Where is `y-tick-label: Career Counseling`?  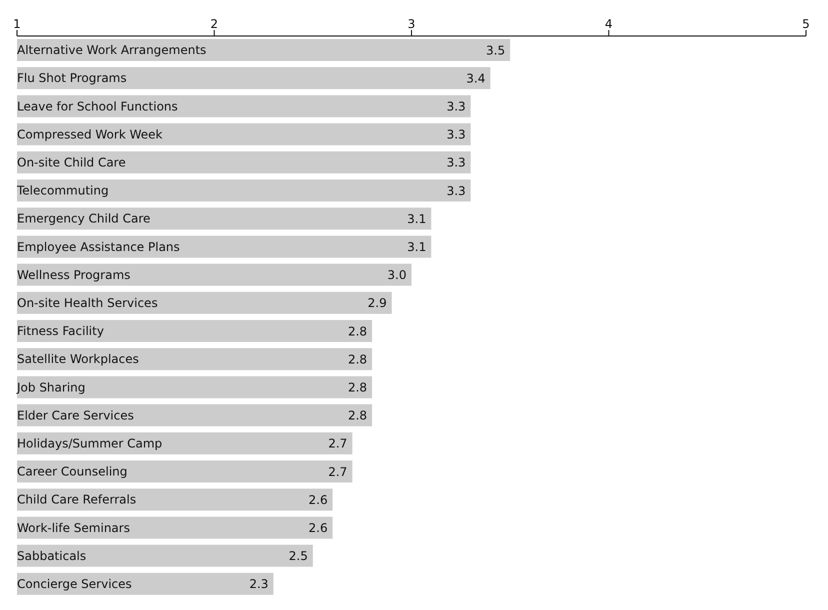 y-tick-label: Career Counseling is located at coordinates (72, 471).